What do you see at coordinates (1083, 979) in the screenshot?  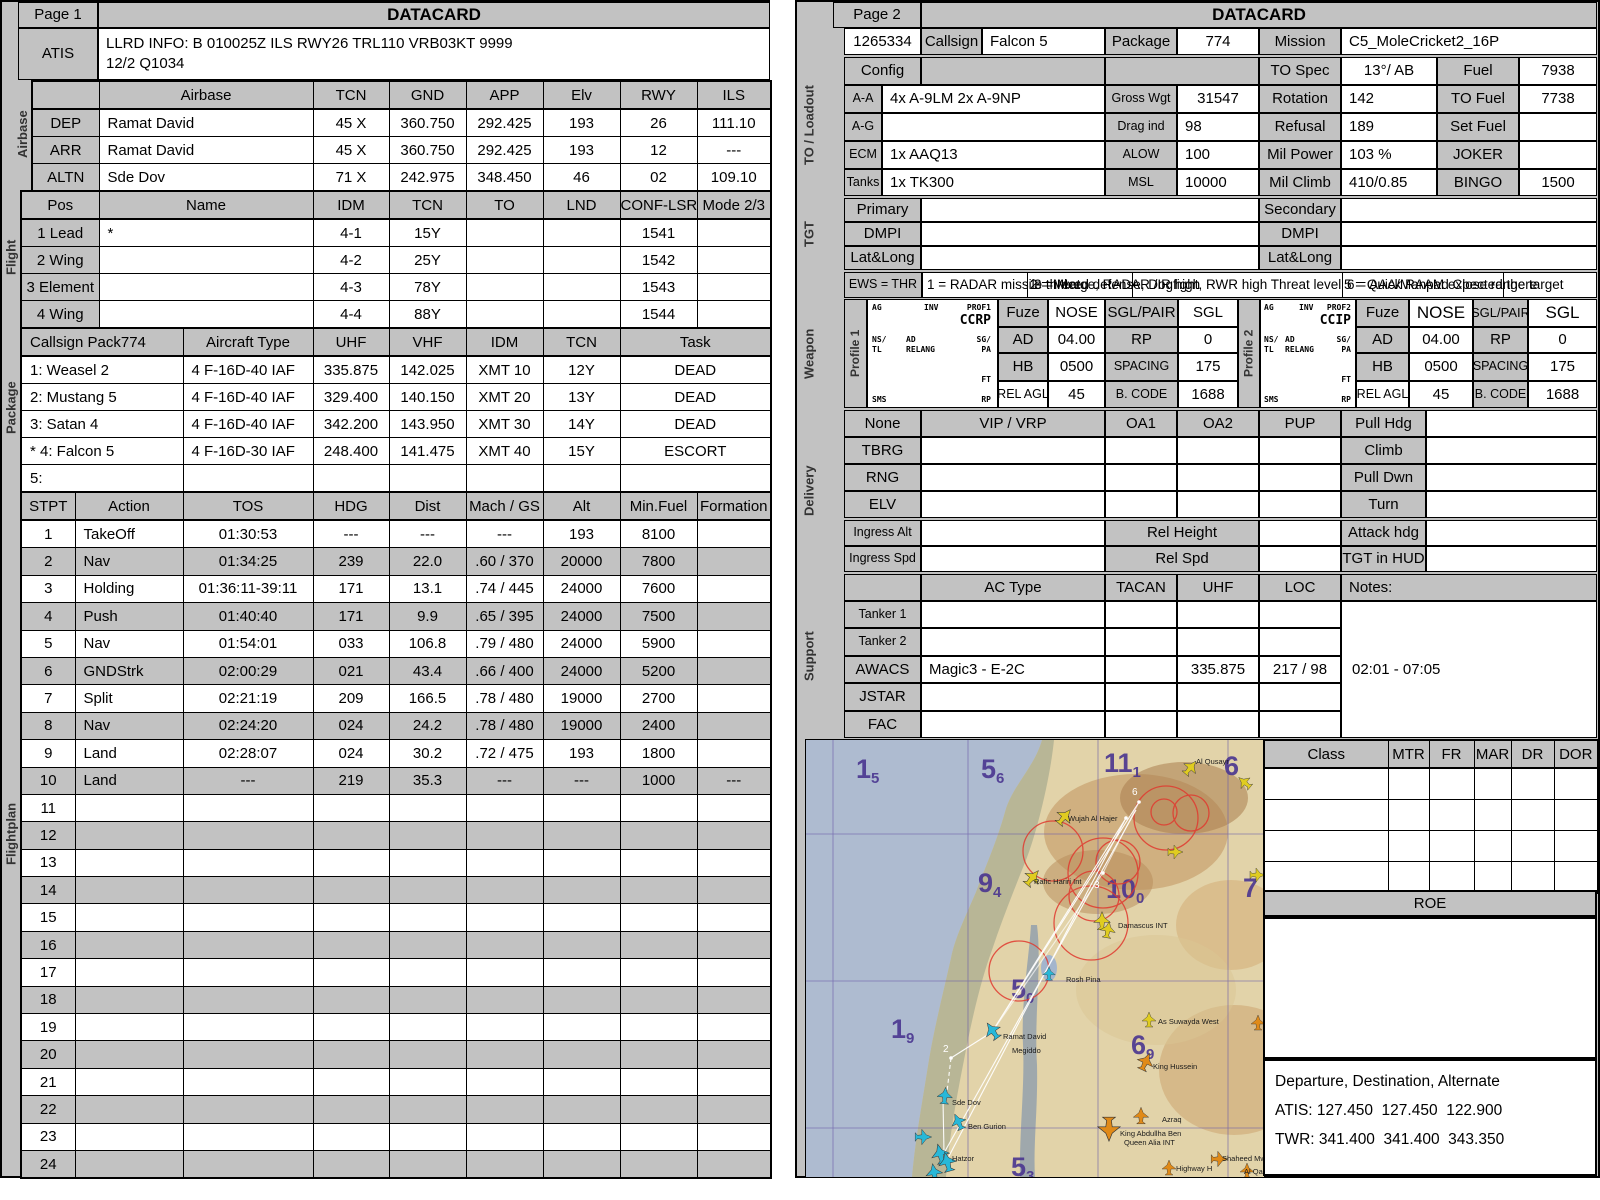 I see `svg-text: Rosh Pina` at bounding box center [1083, 979].